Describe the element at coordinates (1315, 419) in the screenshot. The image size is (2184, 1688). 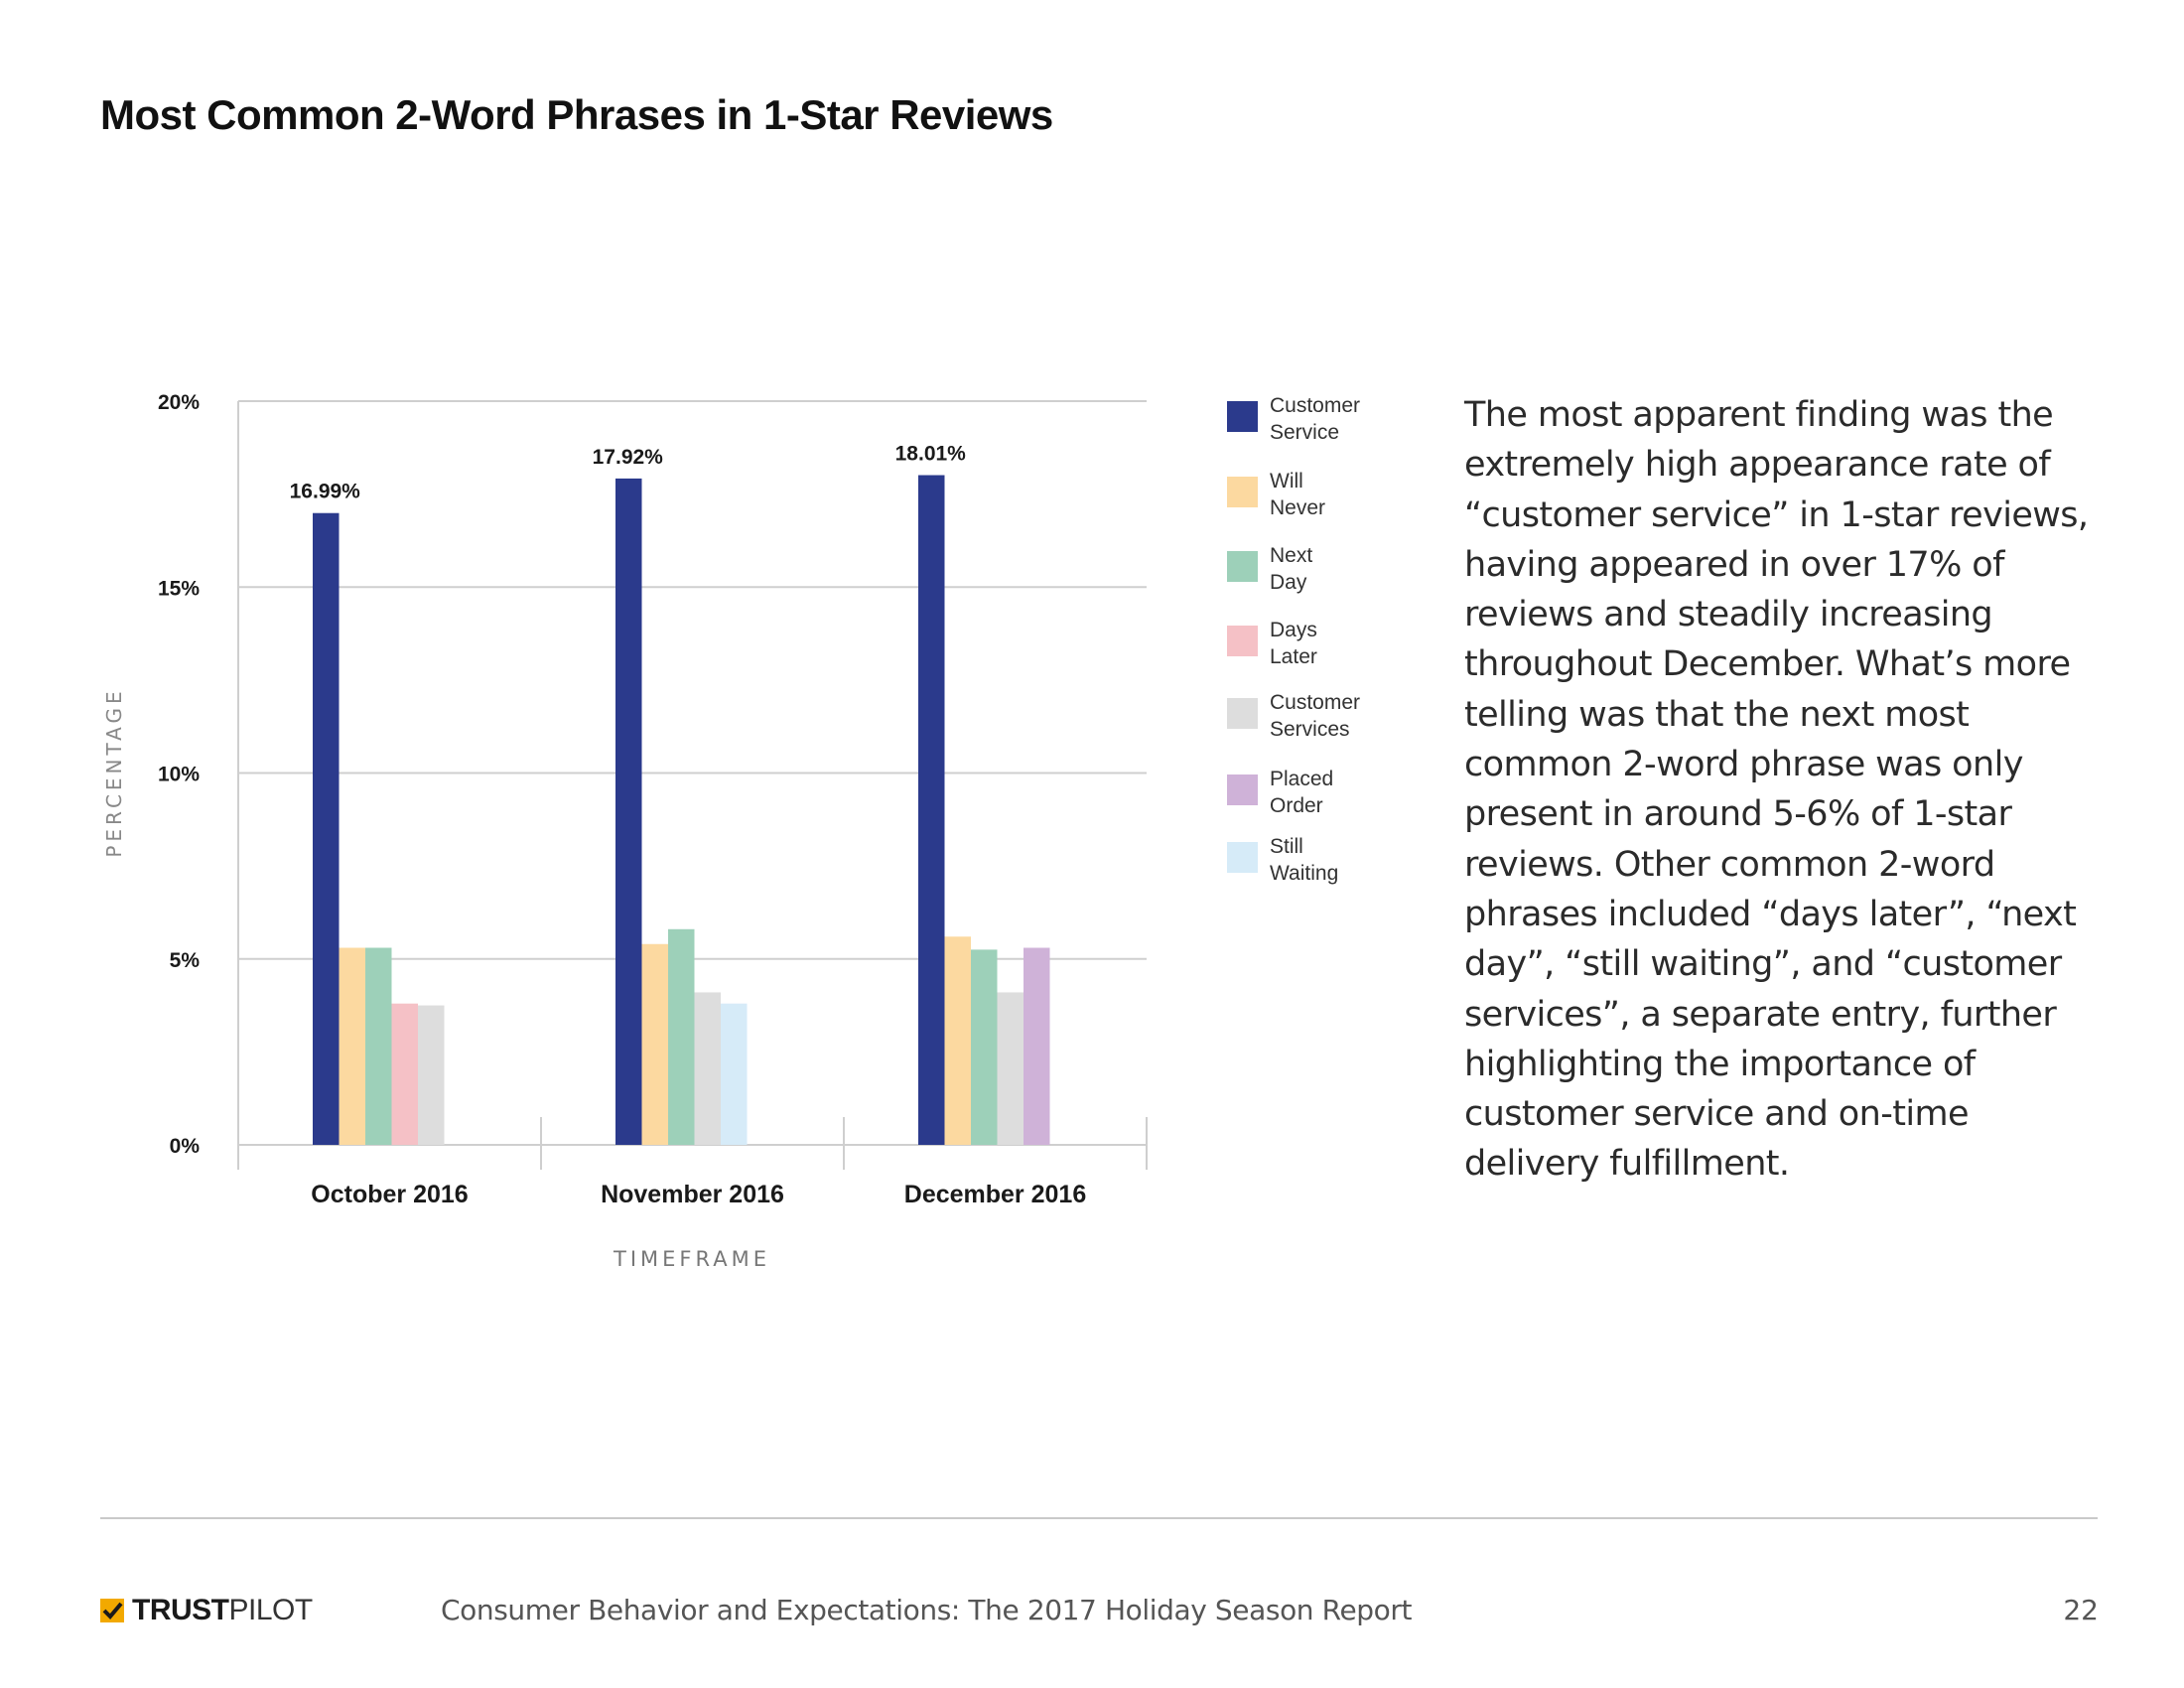
I see `legend-label: Customer Service` at that location.